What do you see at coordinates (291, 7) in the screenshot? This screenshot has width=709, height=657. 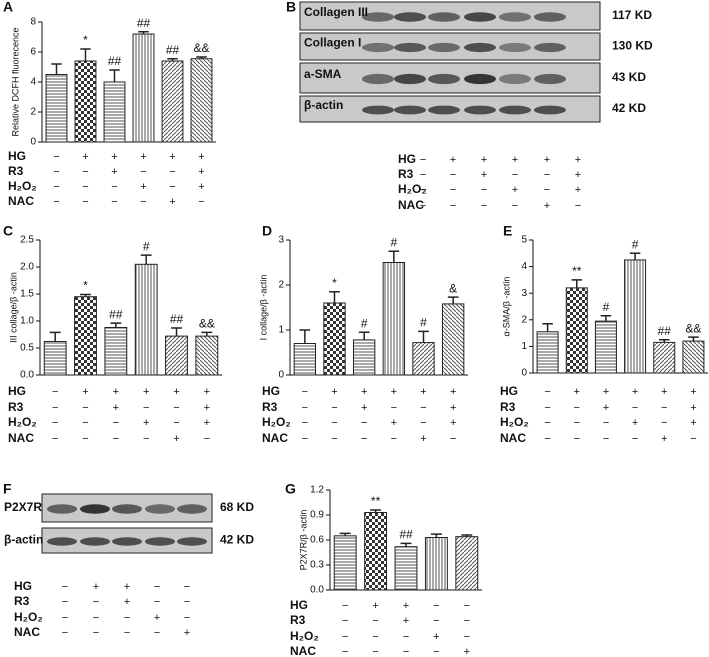 I see `panel-letter: B` at bounding box center [291, 7].